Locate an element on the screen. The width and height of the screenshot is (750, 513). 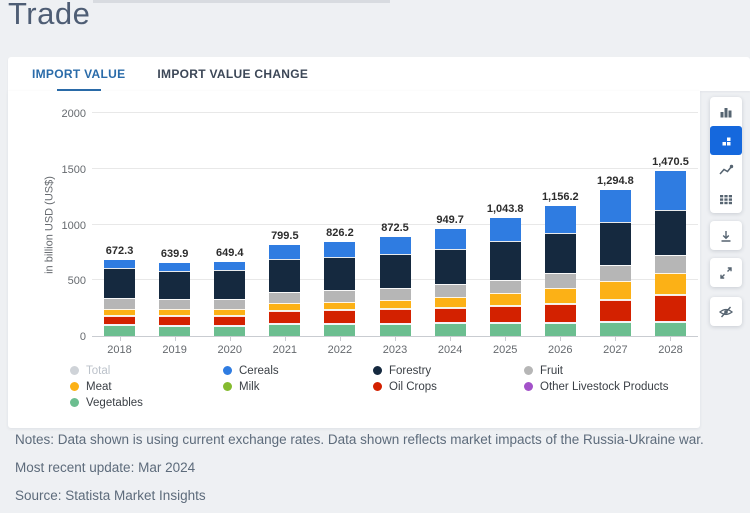
line-chart-button is located at coordinates (726, 169).